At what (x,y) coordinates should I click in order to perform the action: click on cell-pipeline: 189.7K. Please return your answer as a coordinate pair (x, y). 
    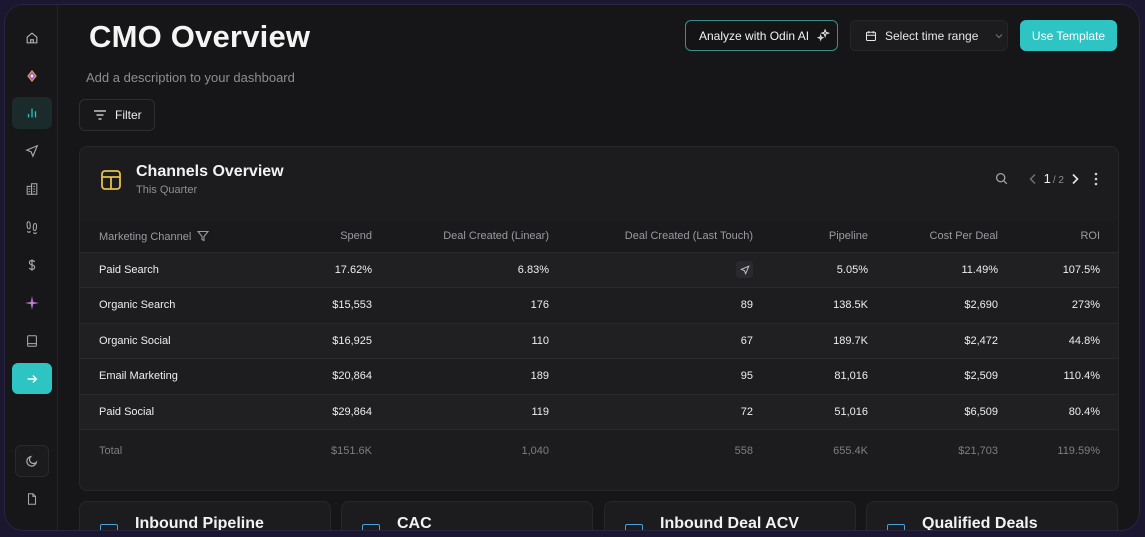
    Looking at the image, I should click on (828, 341).